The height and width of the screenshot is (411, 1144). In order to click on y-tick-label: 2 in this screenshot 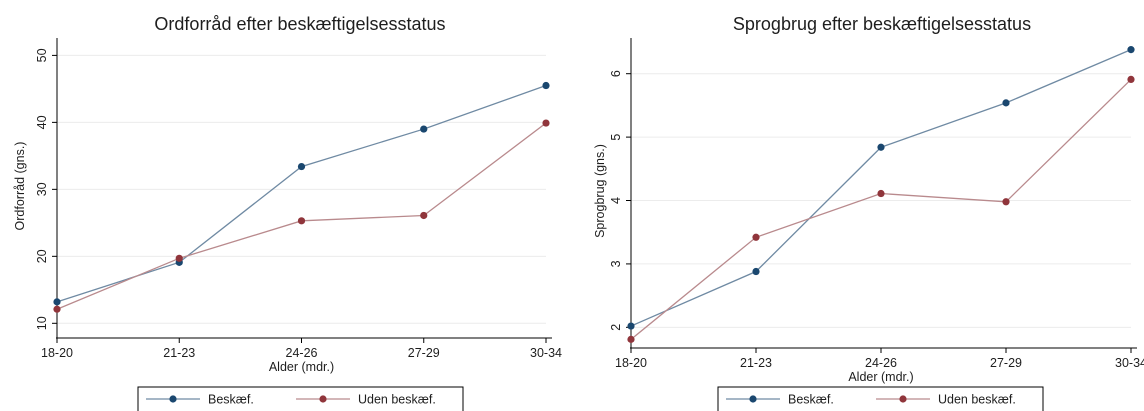, I will do `click(616, 327)`.